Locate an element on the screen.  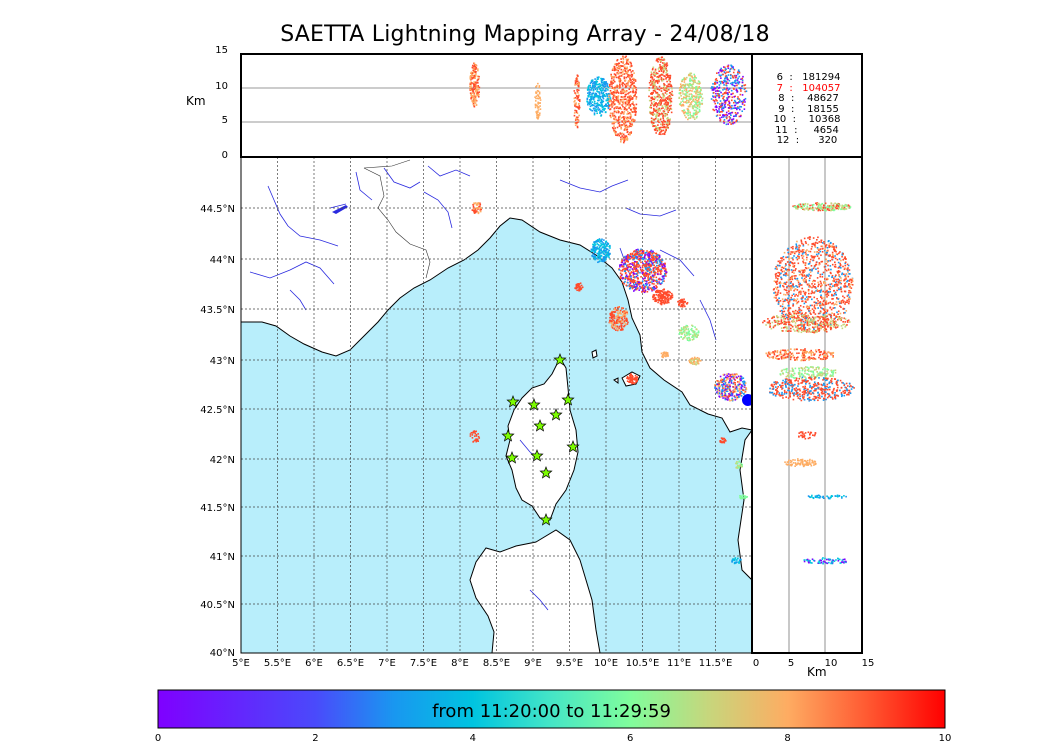
right-panel-x-ticks: 0 5 10 15 is located at coordinates (814, 663).